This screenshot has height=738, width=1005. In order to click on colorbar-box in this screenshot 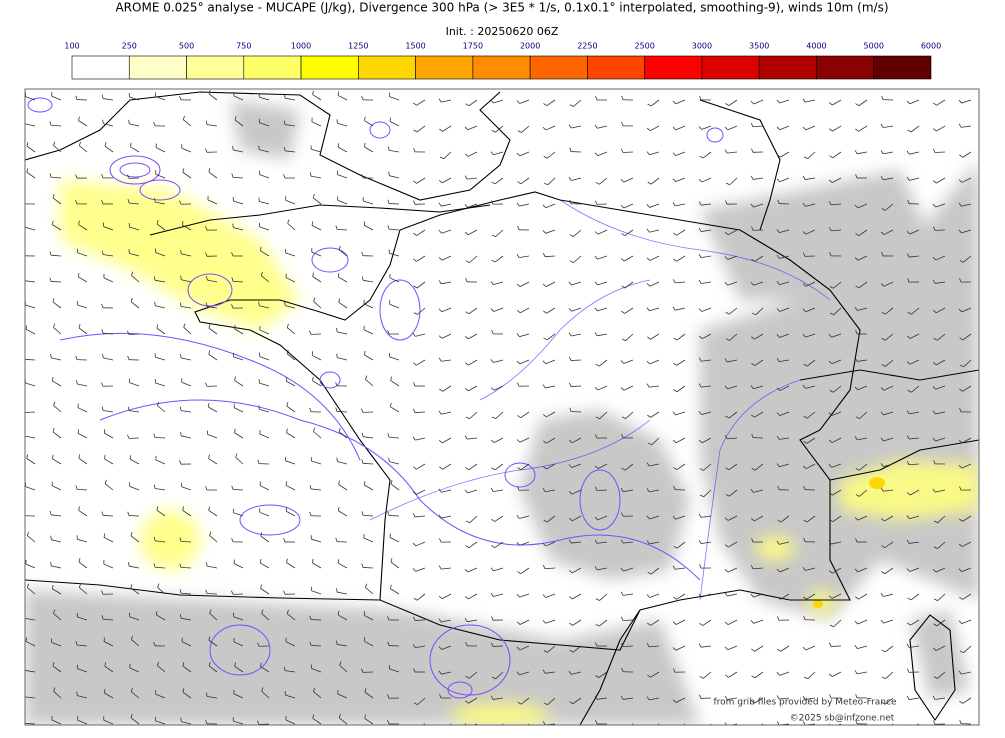, I will do `click(272, 67)`.